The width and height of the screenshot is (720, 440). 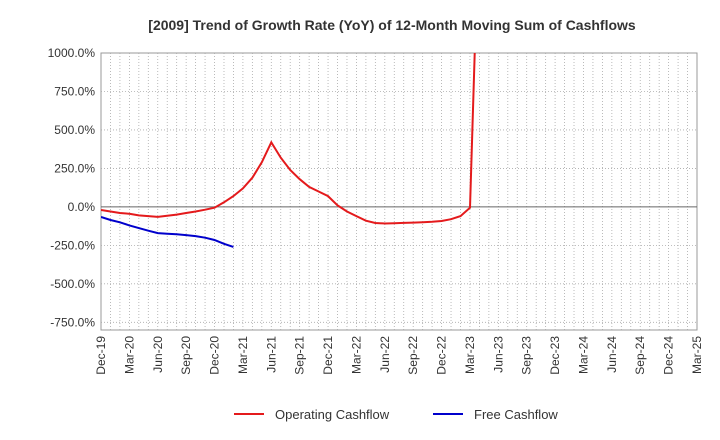 What do you see at coordinates (527, 355) in the screenshot?
I see `x-tick-label: Sep-23` at bounding box center [527, 355].